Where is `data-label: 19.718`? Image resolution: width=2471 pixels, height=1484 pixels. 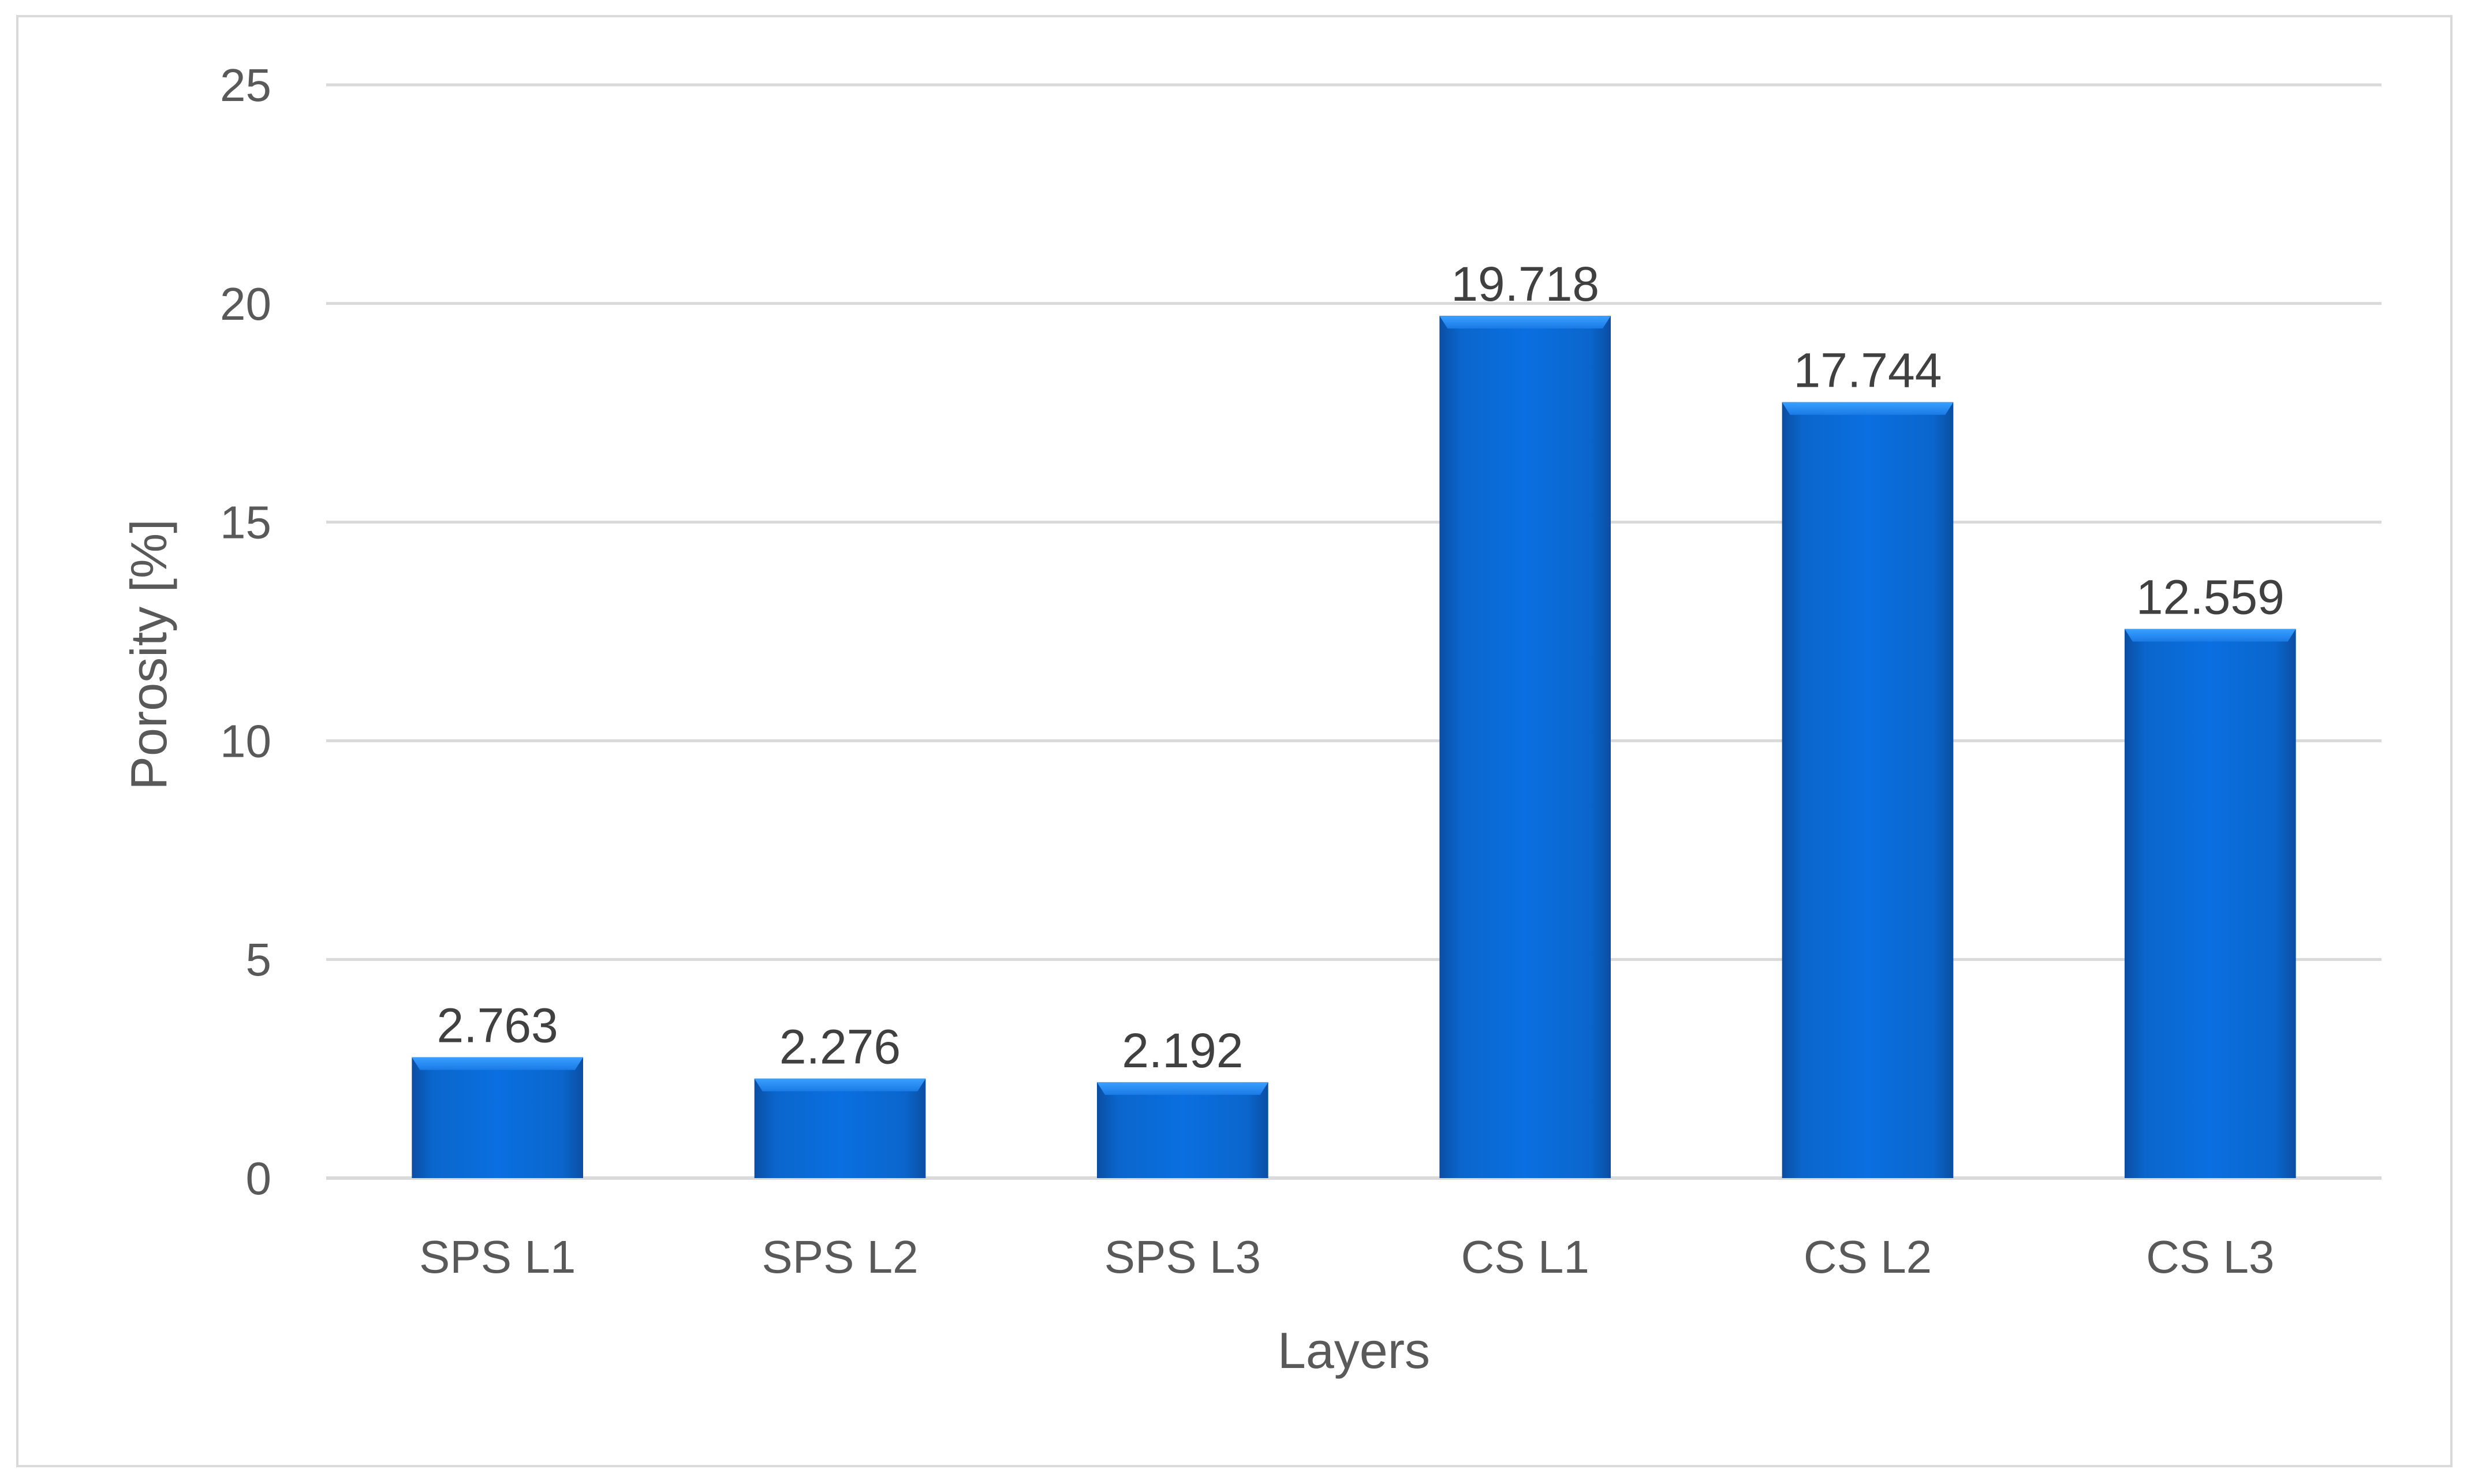 data-label: 19.718 is located at coordinates (1525, 284).